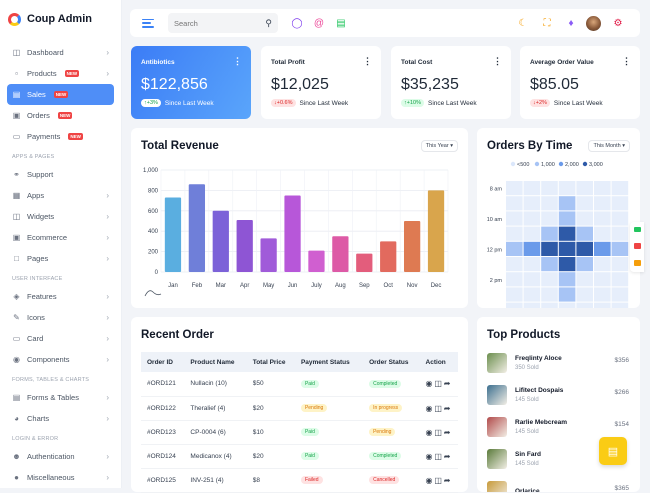  Describe the element at coordinates (16, 317) in the screenshot. I see `pen-icon: ✎` at that location.